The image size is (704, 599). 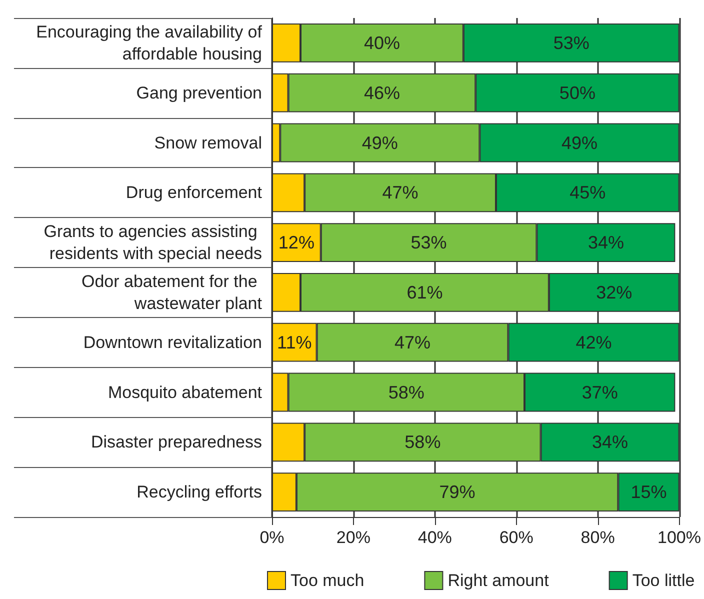 What do you see at coordinates (648, 492) in the screenshot?
I see `data-label: 15%` at bounding box center [648, 492].